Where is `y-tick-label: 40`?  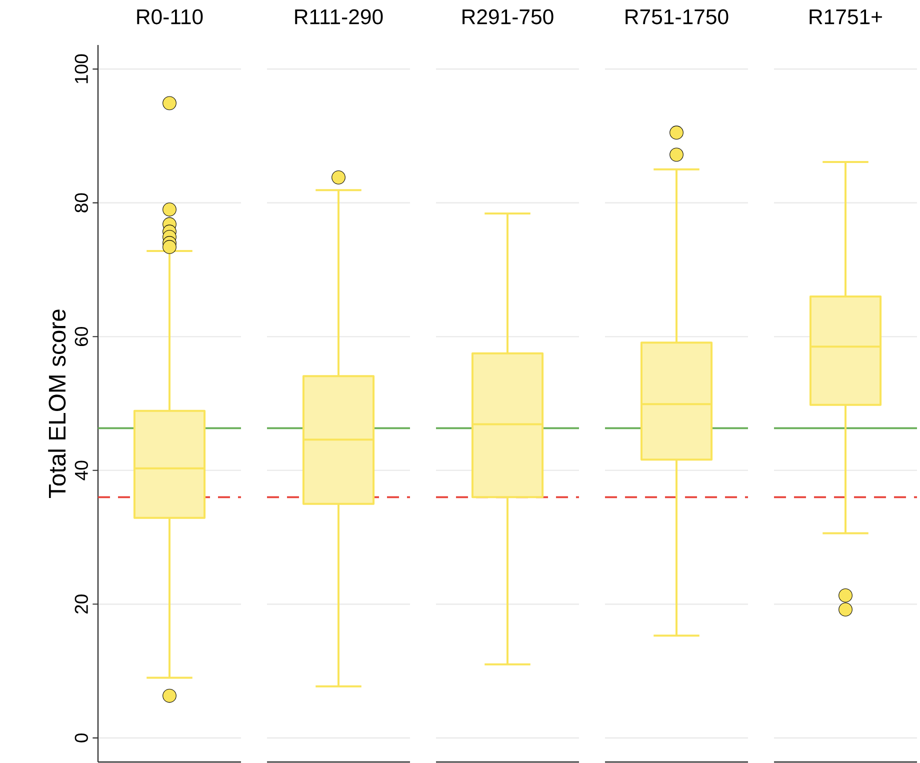
y-tick-label: 40 is located at coordinates (81, 470).